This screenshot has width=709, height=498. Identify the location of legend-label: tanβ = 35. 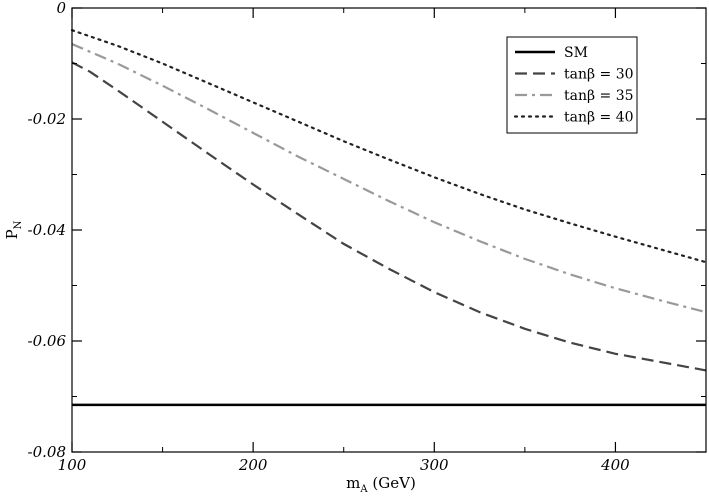
(599, 96).